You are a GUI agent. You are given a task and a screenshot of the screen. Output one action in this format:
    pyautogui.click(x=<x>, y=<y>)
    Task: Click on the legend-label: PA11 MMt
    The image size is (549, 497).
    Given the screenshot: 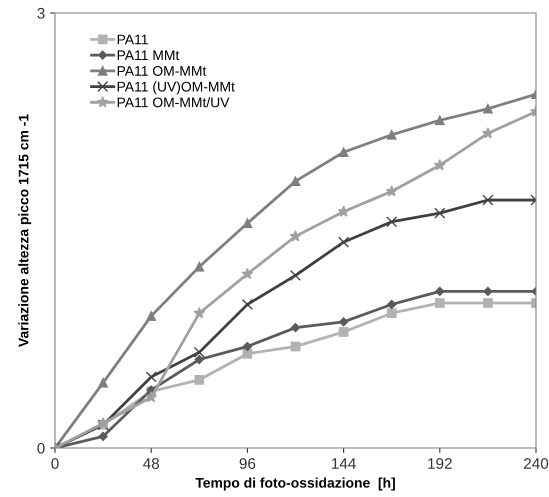 What is the action you would take?
    pyautogui.click(x=149, y=55)
    